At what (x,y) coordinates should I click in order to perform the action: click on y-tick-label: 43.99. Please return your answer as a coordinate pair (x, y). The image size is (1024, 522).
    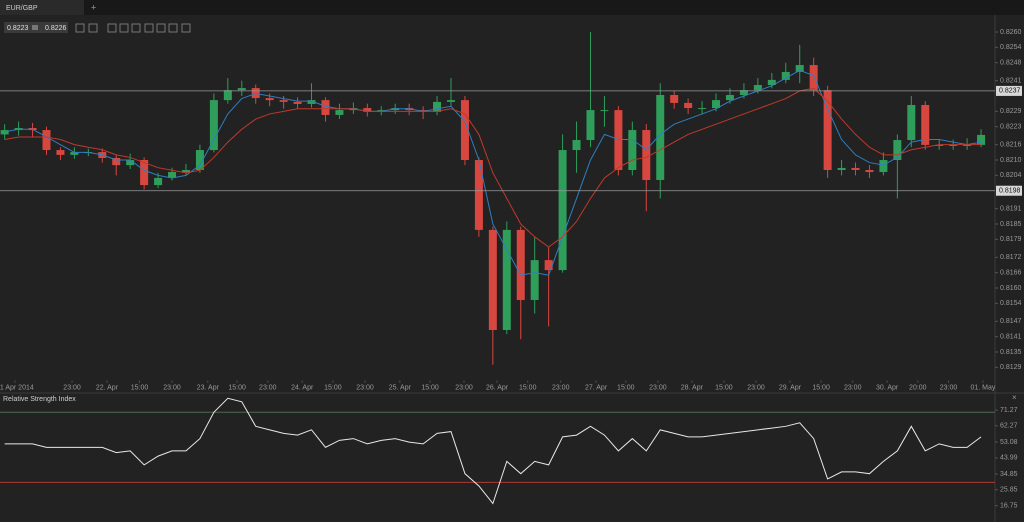
    Looking at the image, I should click on (1009, 458).